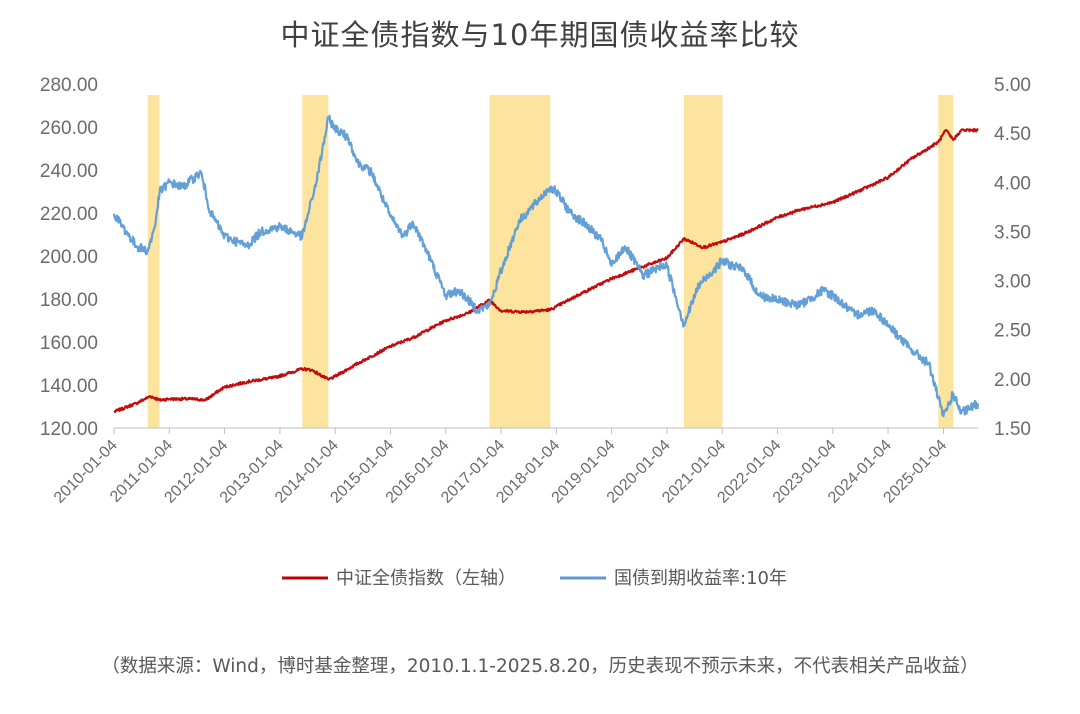 The image size is (1080, 714). What do you see at coordinates (534, 578) in the screenshot?
I see `chart-legend: 中证全债指数（左轴） 国债到期收益率:10年` at bounding box center [534, 578].